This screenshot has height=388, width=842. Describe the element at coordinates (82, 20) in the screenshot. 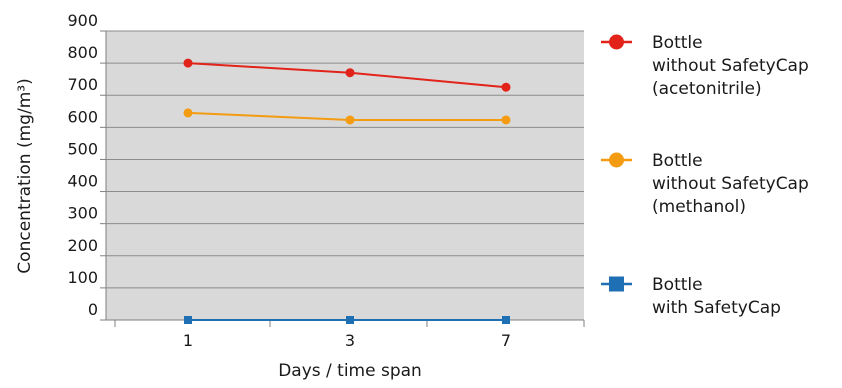

I see `y-tick-label: 900` at that location.